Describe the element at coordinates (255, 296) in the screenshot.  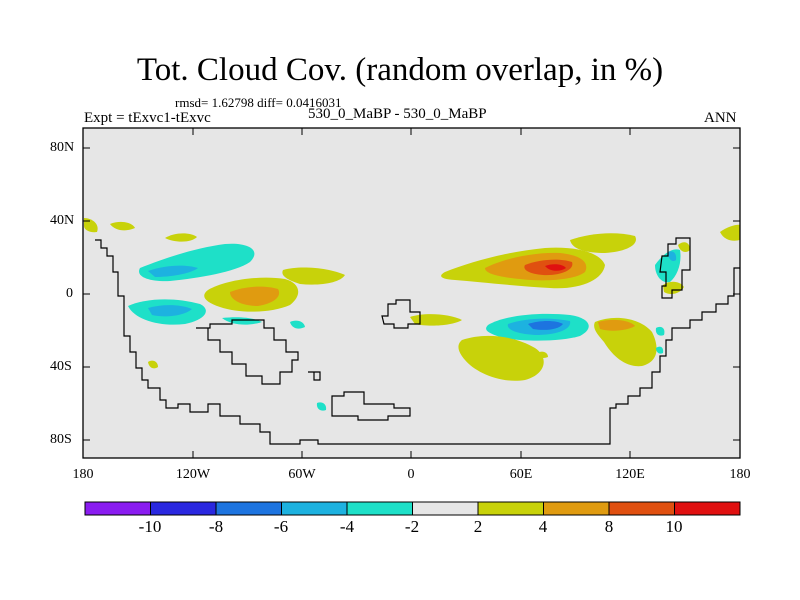
I see `contour-pos-4-eastern-pacific` at that location.